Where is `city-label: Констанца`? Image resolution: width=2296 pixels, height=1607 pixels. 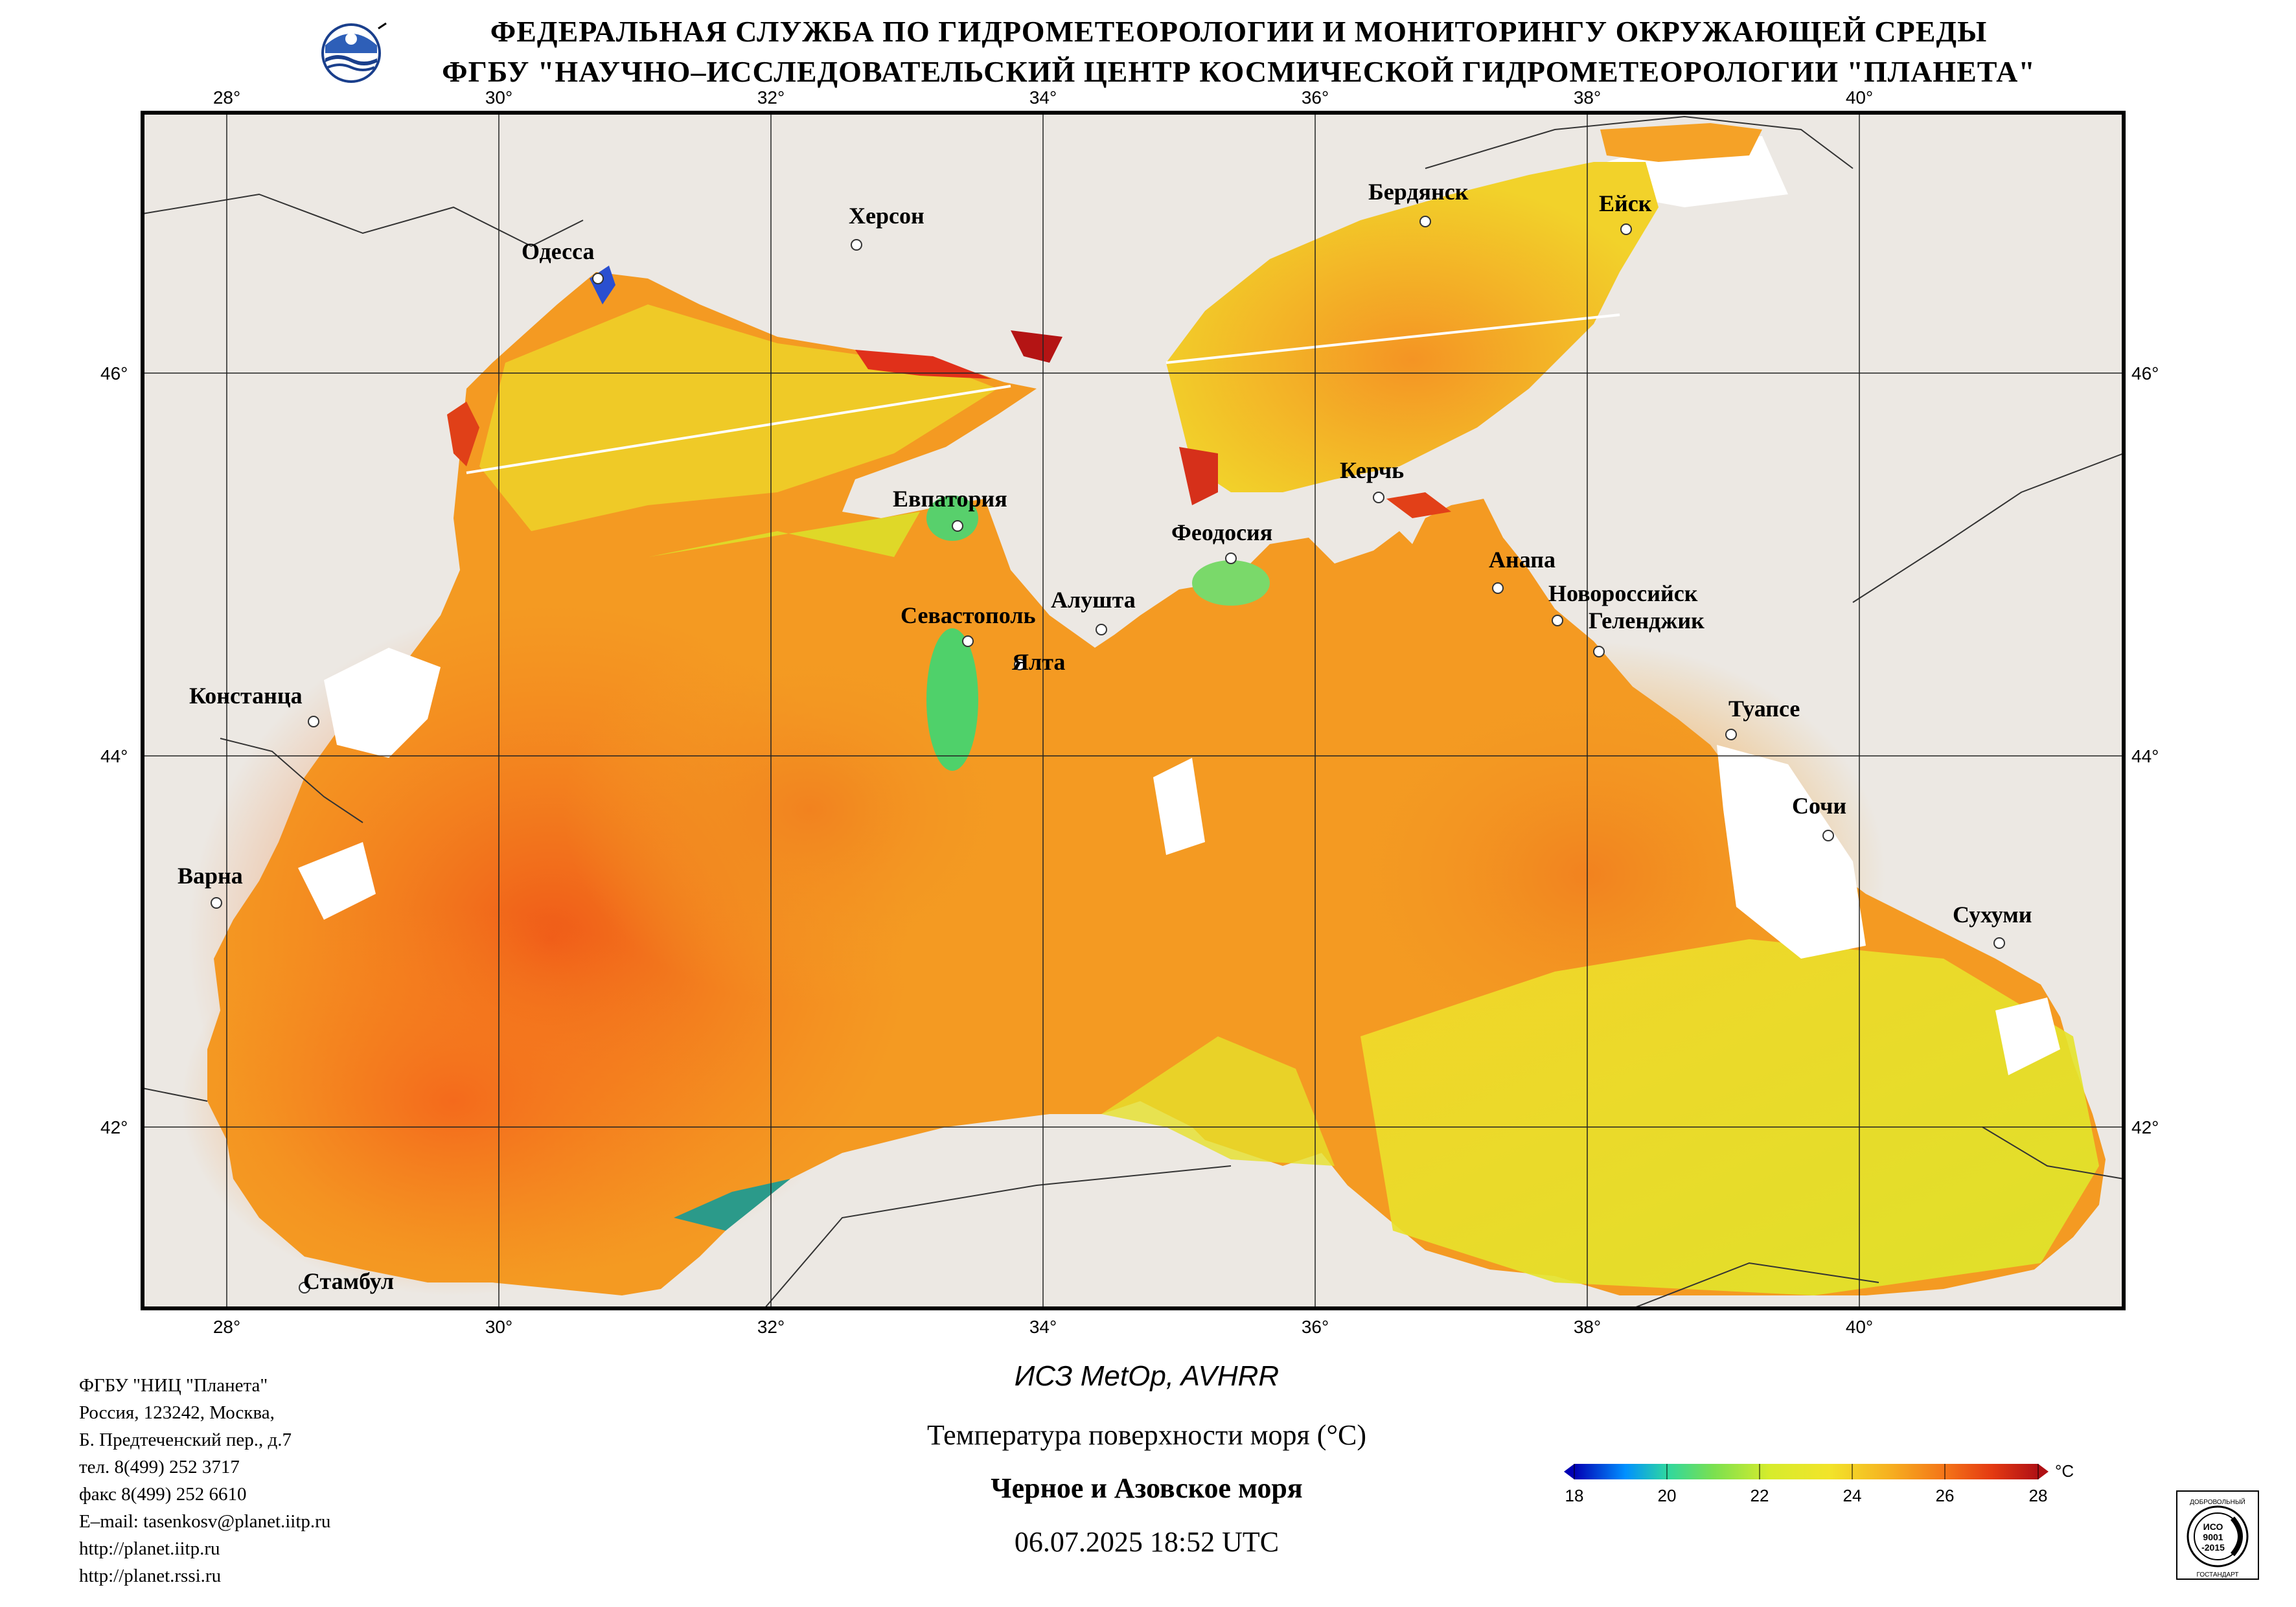 city-label: Констанца is located at coordinates (246, 696).